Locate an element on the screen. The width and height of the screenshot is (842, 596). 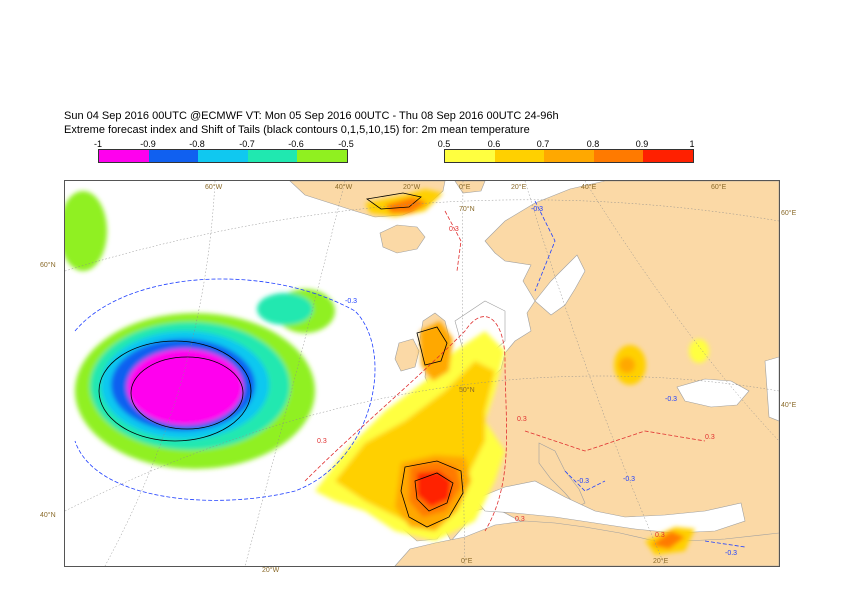
lon-label-60e: 60°E is located at coordinates (719, 187).